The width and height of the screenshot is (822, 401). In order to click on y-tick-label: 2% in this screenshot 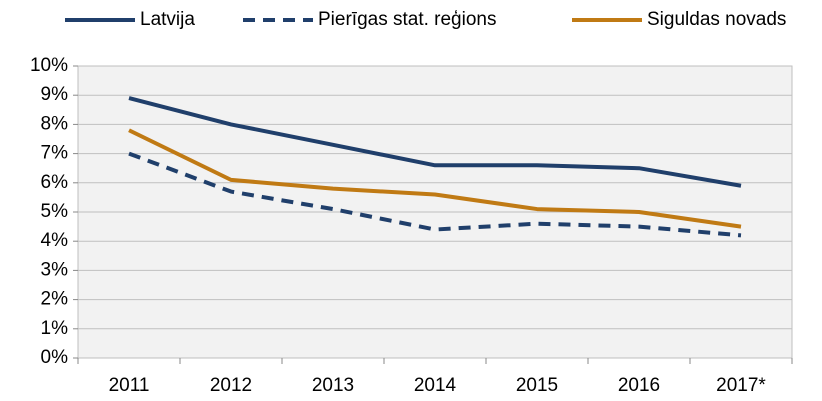, I will do `click(55, 299)`.